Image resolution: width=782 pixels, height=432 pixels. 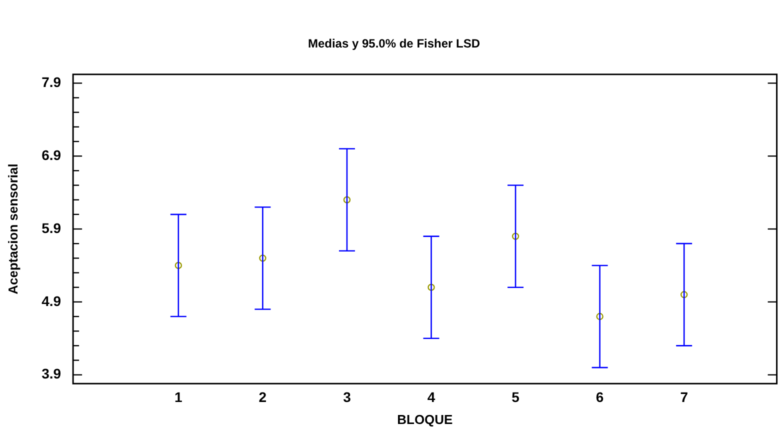 What do you see at coordinates (600, 396) in the screenshot?
I see `x-tick-label: 6` at bounding box center [600, 396].